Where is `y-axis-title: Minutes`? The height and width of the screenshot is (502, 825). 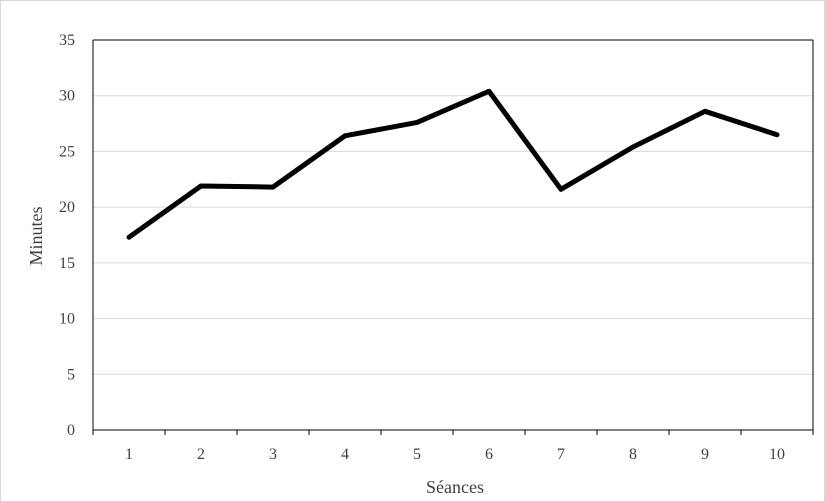
y-axis-title: Minutes is located at coordinates (36, 235).